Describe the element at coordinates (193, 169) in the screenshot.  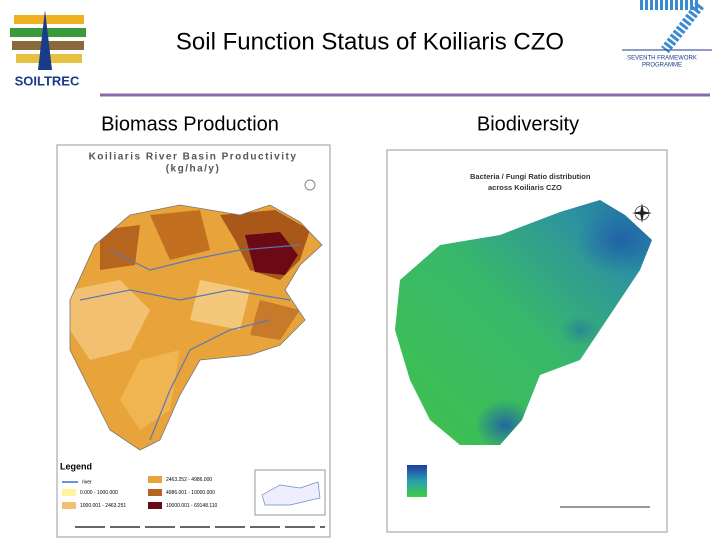
I see `map-subtitle: (kg/ha/y)` at that location.